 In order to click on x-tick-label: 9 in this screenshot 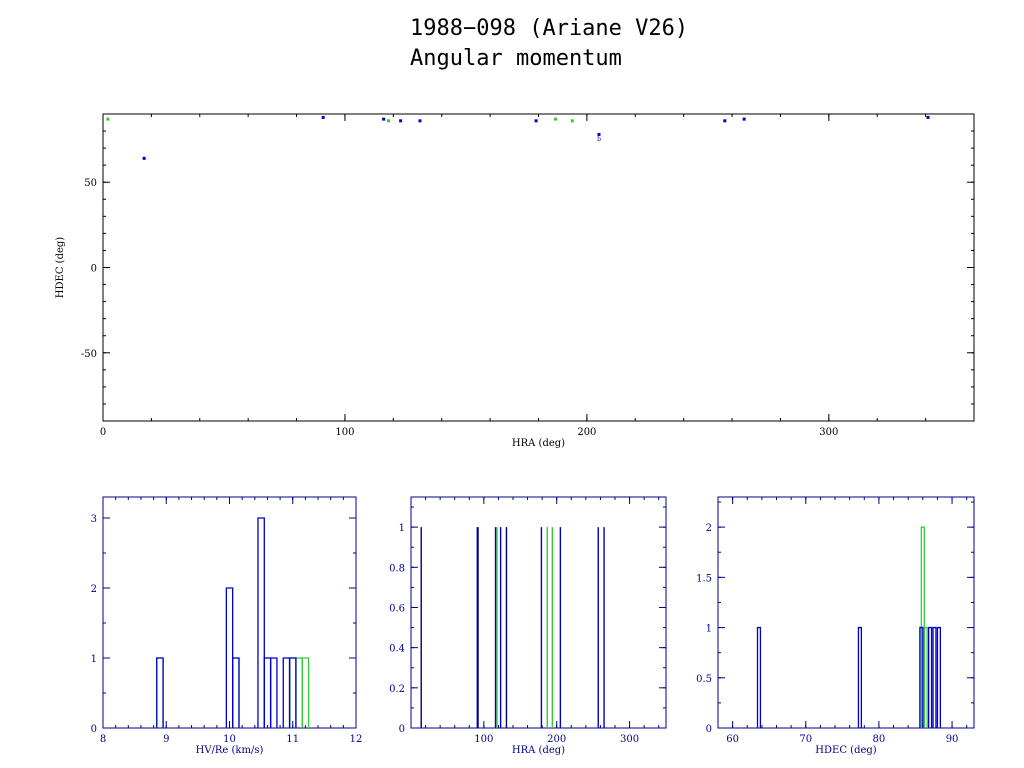, I will do `click(166, 739)`.